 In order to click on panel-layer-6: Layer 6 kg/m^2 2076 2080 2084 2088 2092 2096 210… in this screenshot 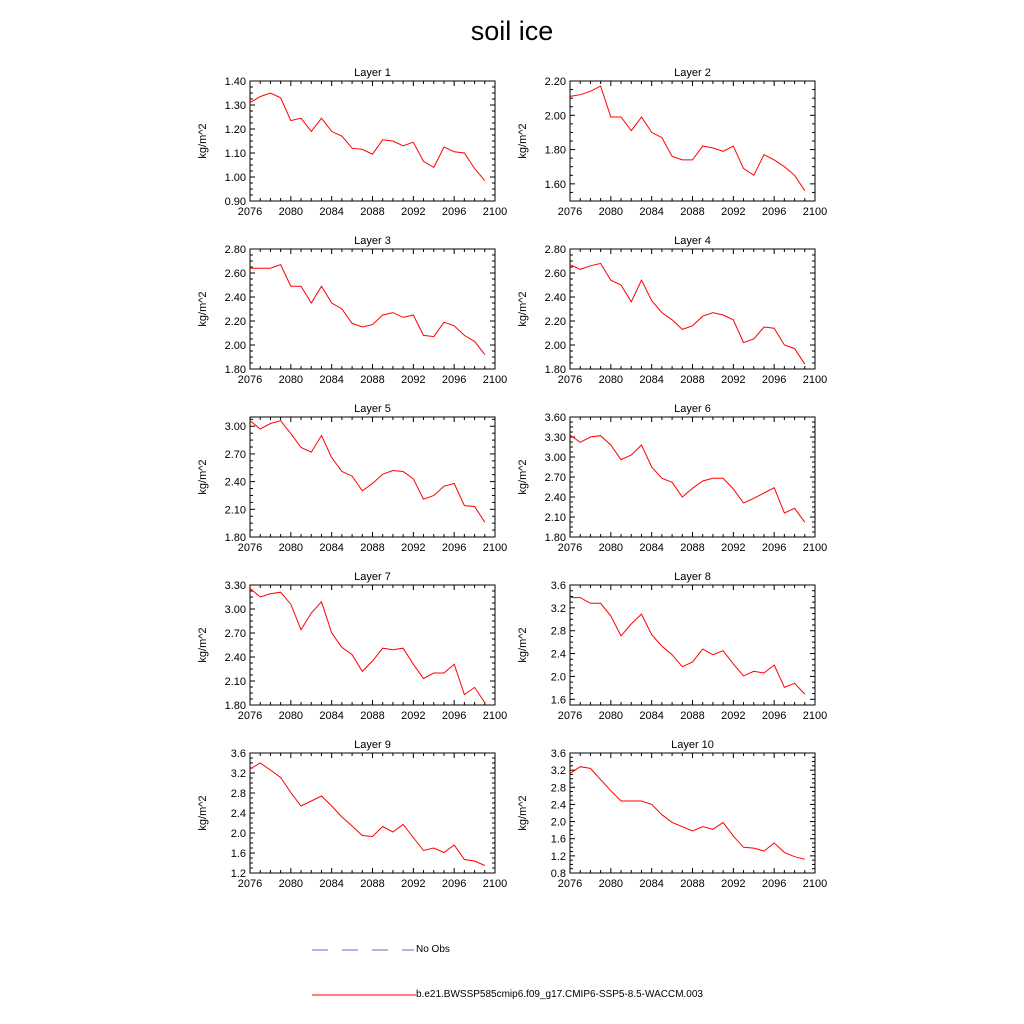, I will do `click(672, 478)`.